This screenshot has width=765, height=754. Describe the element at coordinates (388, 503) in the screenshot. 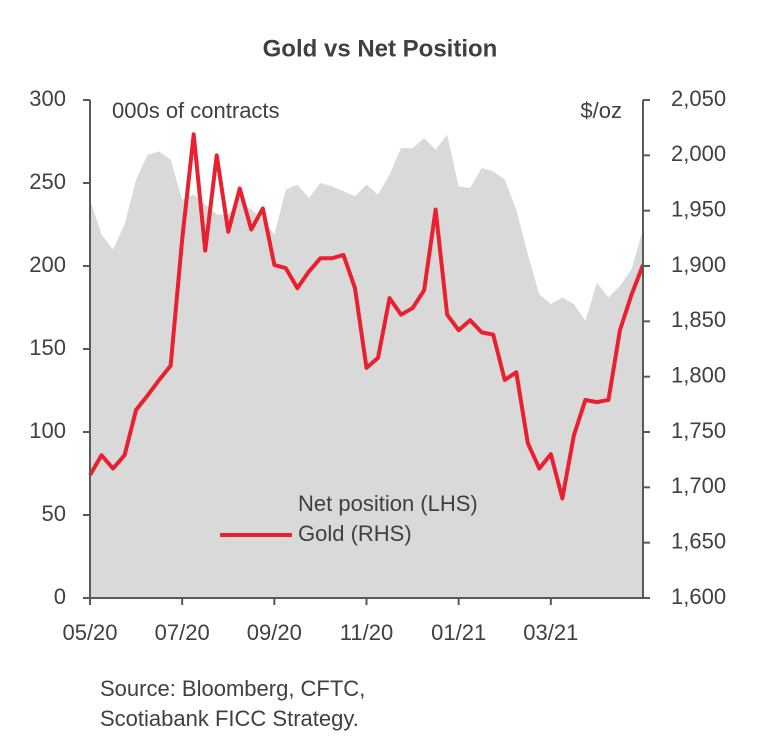

I see `legend-label: Net position (LHS)` at that location.